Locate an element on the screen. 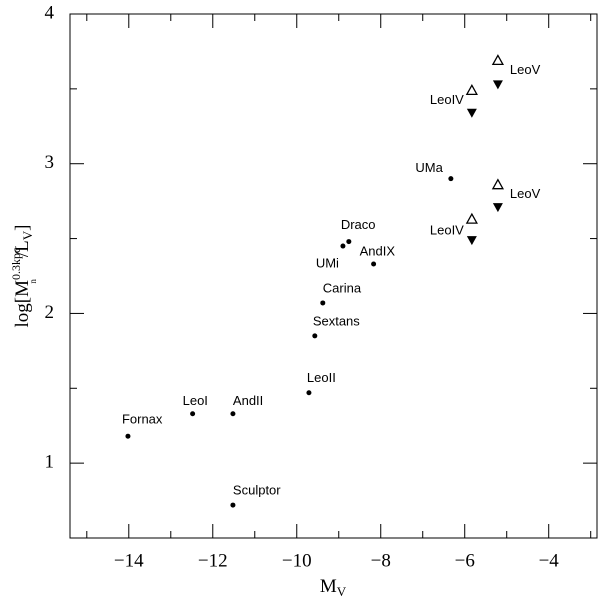  y-label-rest: /L is located at coordinates (22, 248).